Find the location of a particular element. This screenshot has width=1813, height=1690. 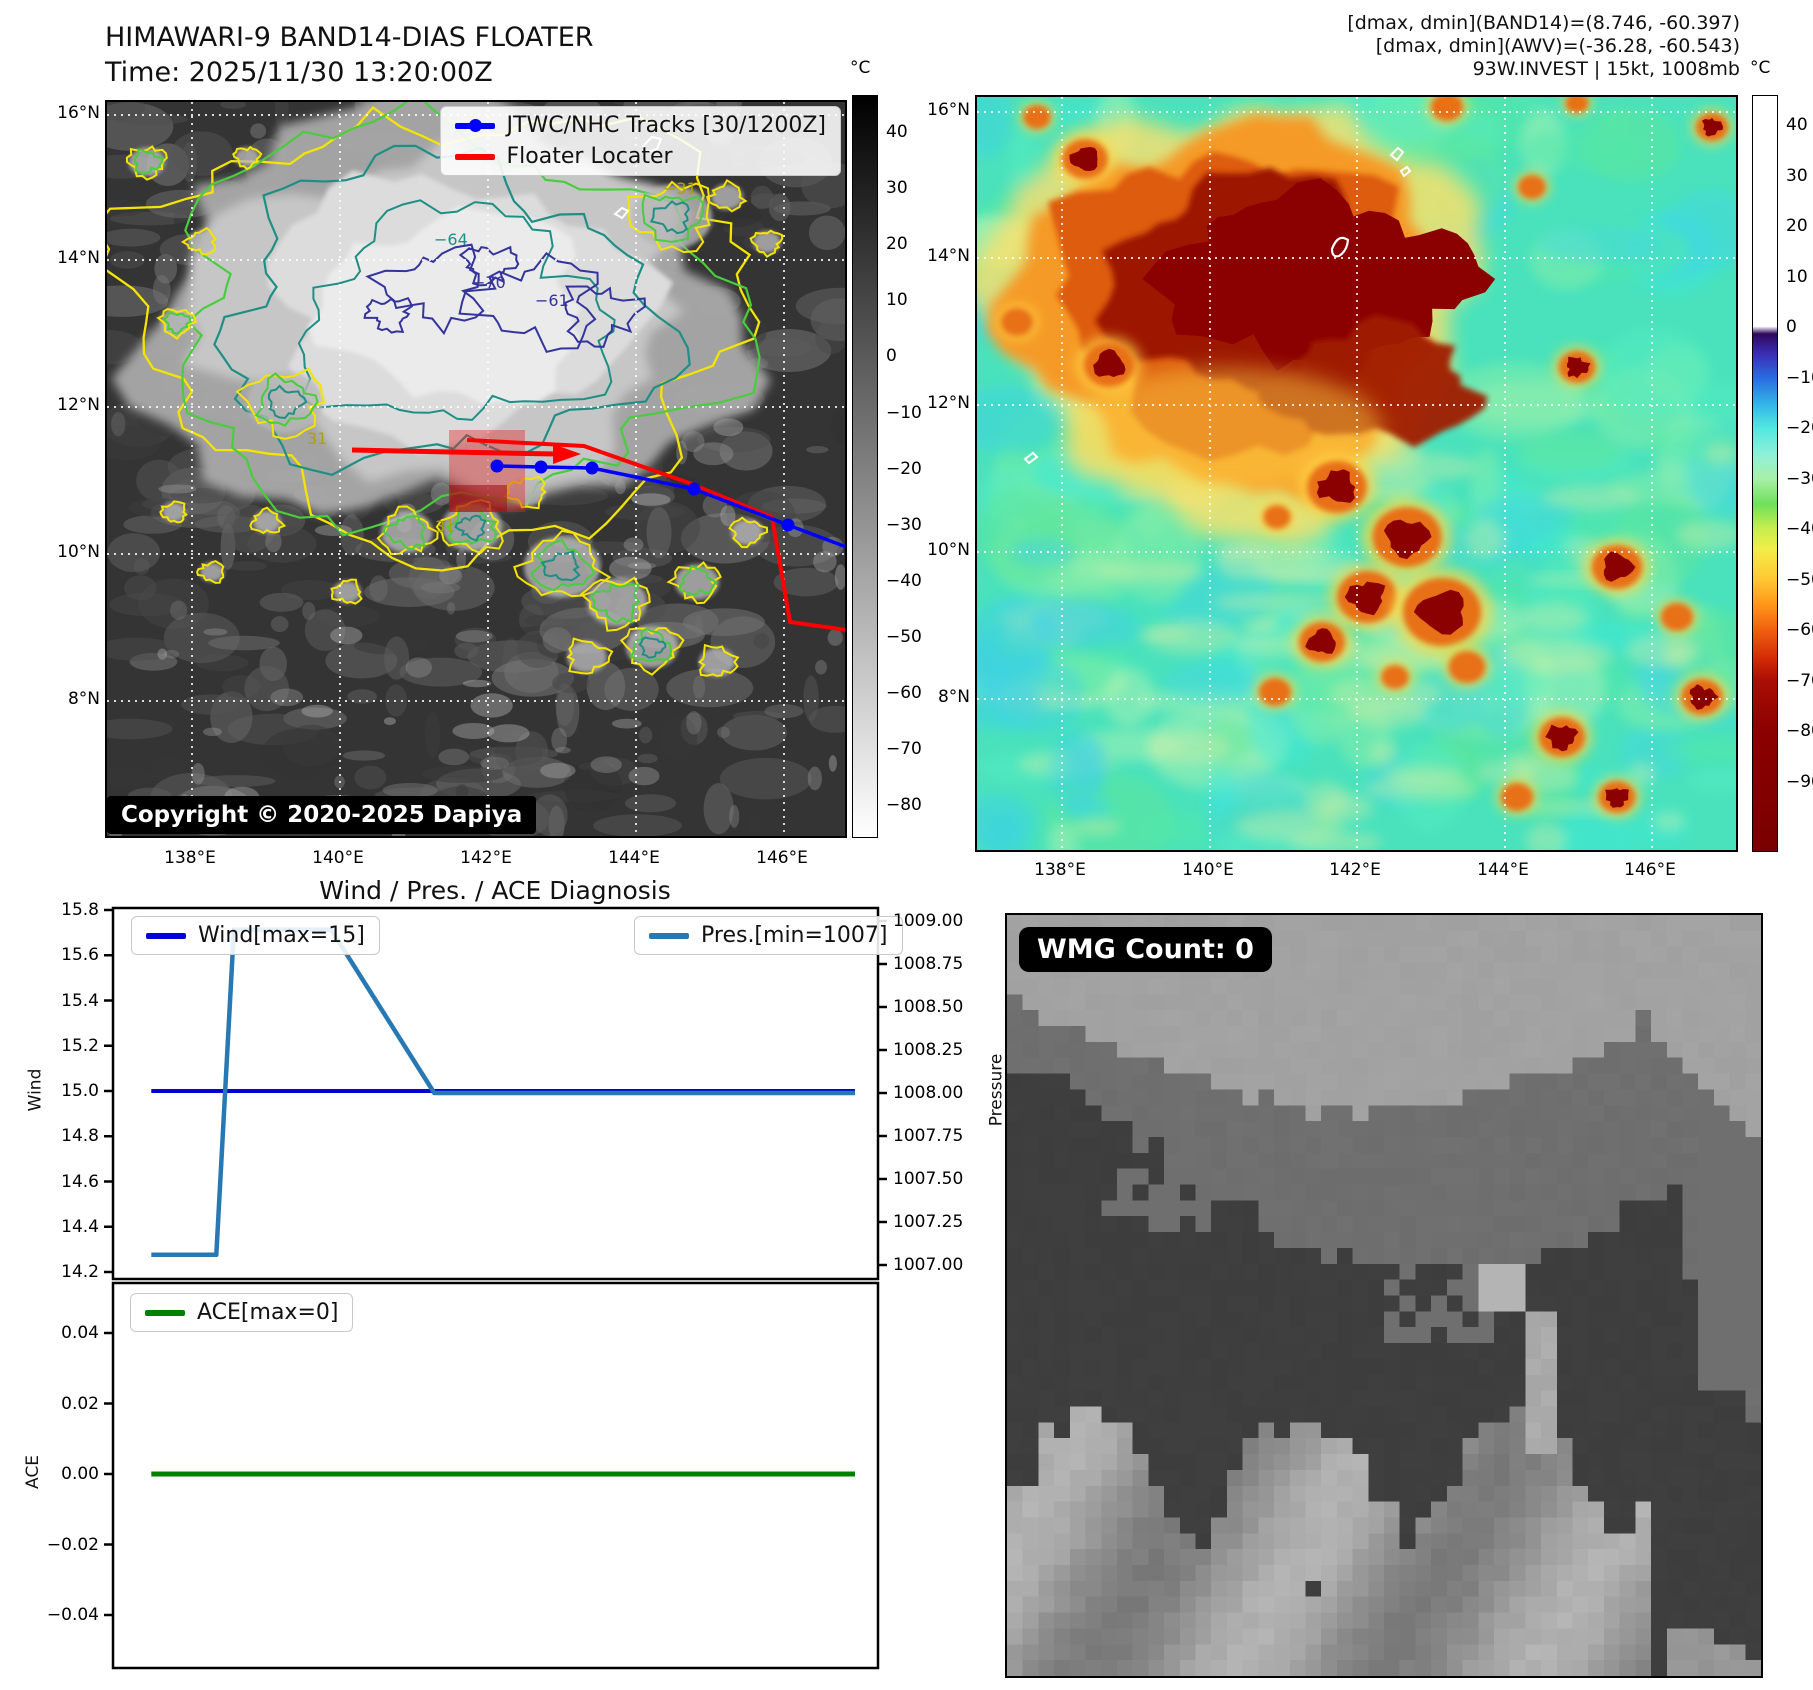

wind-ytick: 14.2 is located at coordinates (80, 1272).